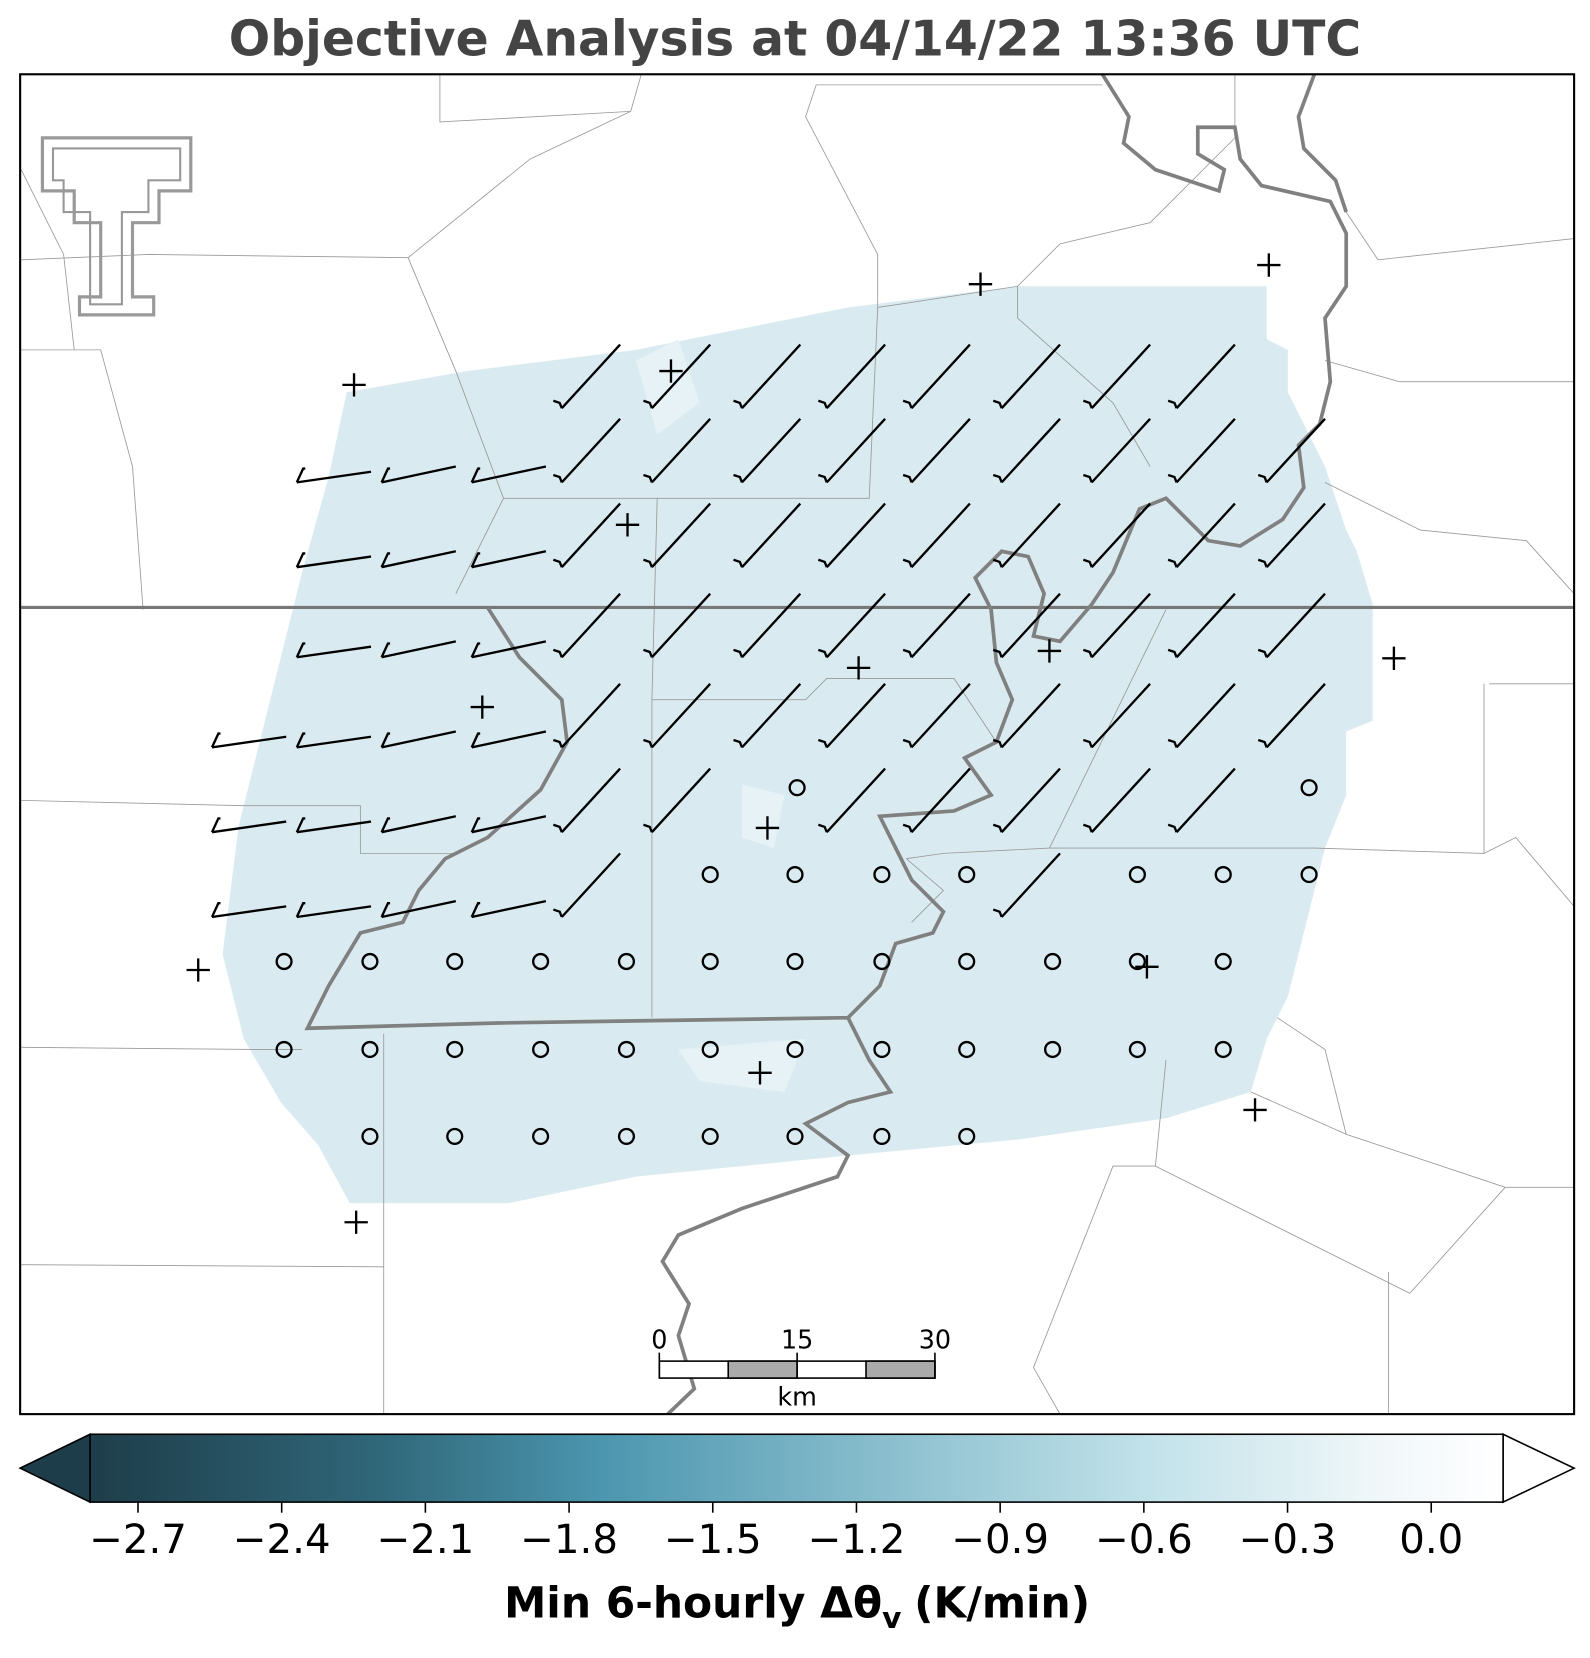 Image resolution: width=1590 pixels, height=1658 pixels. What do you see at coordinates (857, 1540) in the screenshot?
I see `colorbar-tick-label: −1.2` at bounding box center [857, 1540].